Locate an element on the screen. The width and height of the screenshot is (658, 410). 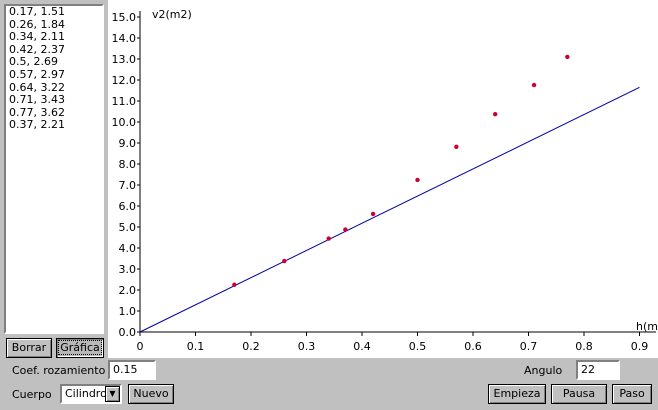
list-item: 0.34, 2.11 is located at coordinates (37, 37).